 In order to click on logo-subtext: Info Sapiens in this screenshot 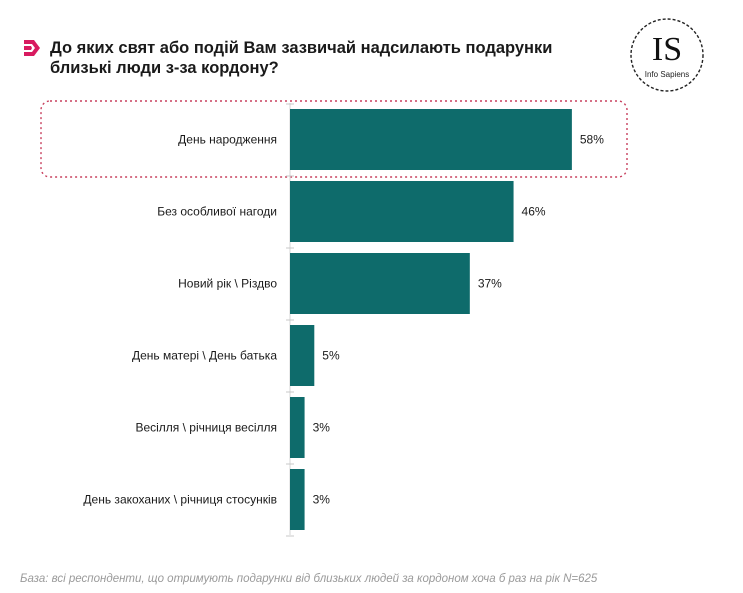, I will do `click(667, 74)`.